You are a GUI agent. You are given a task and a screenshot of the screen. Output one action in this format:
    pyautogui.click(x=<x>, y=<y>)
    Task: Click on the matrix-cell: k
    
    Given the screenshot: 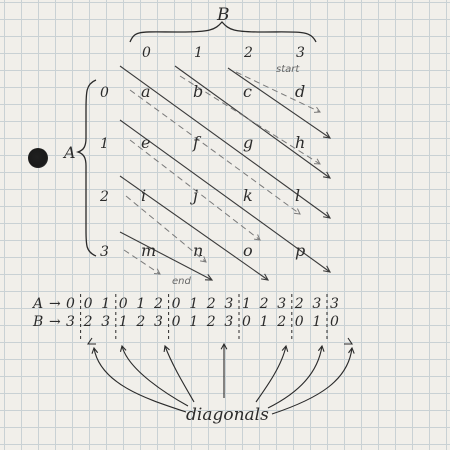 What is the action you would take?
    pyautogui.click(x=248, y=195)
    